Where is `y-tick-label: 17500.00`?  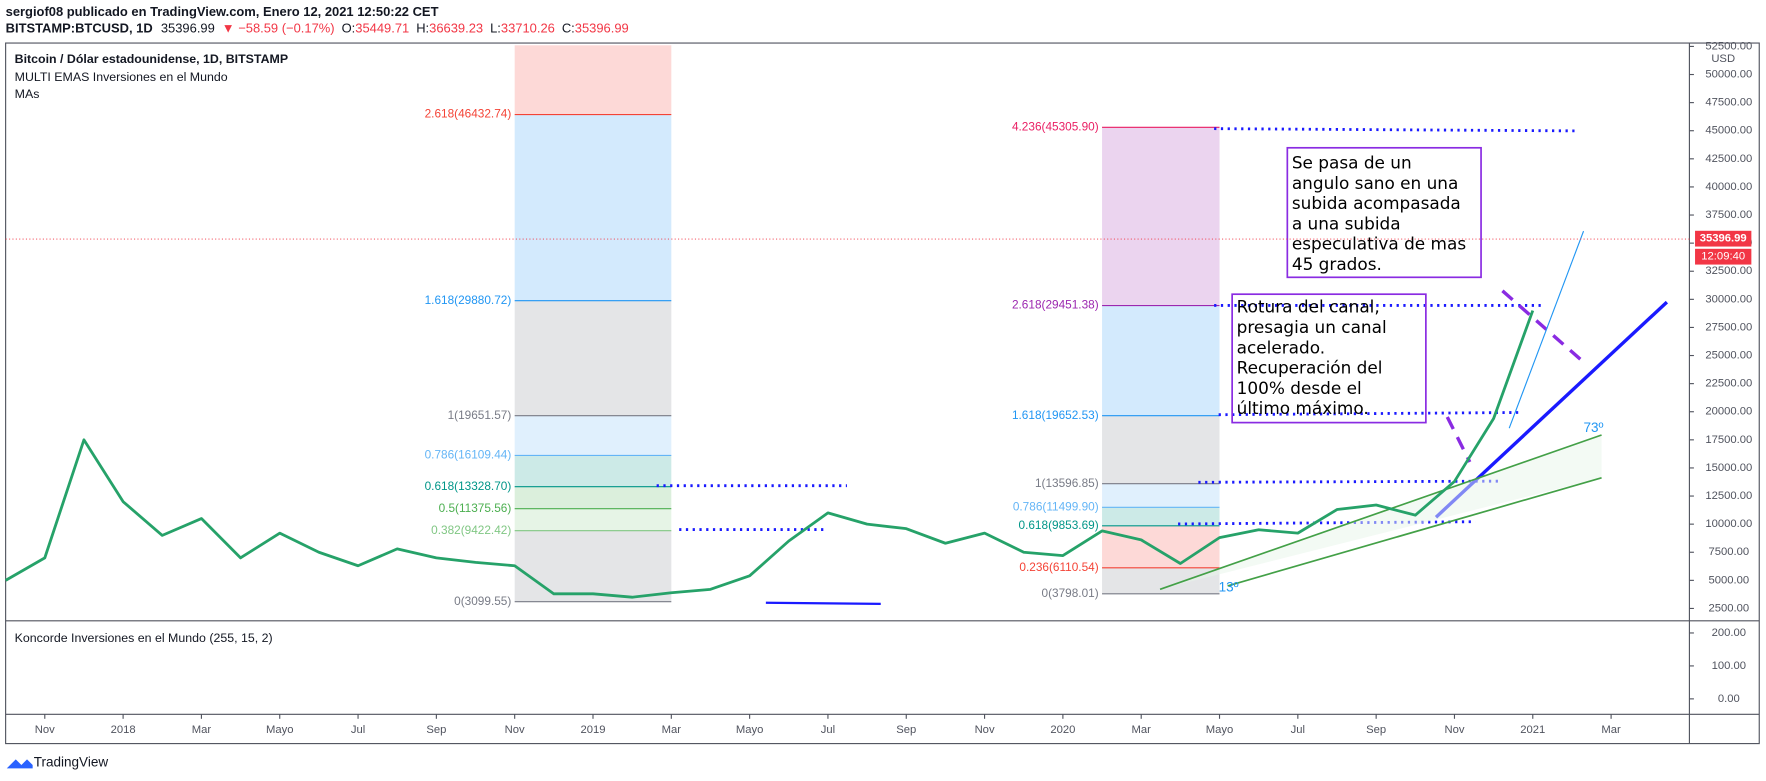
y-tick-label: 17500.00 is located at coordinates (1728, 440).